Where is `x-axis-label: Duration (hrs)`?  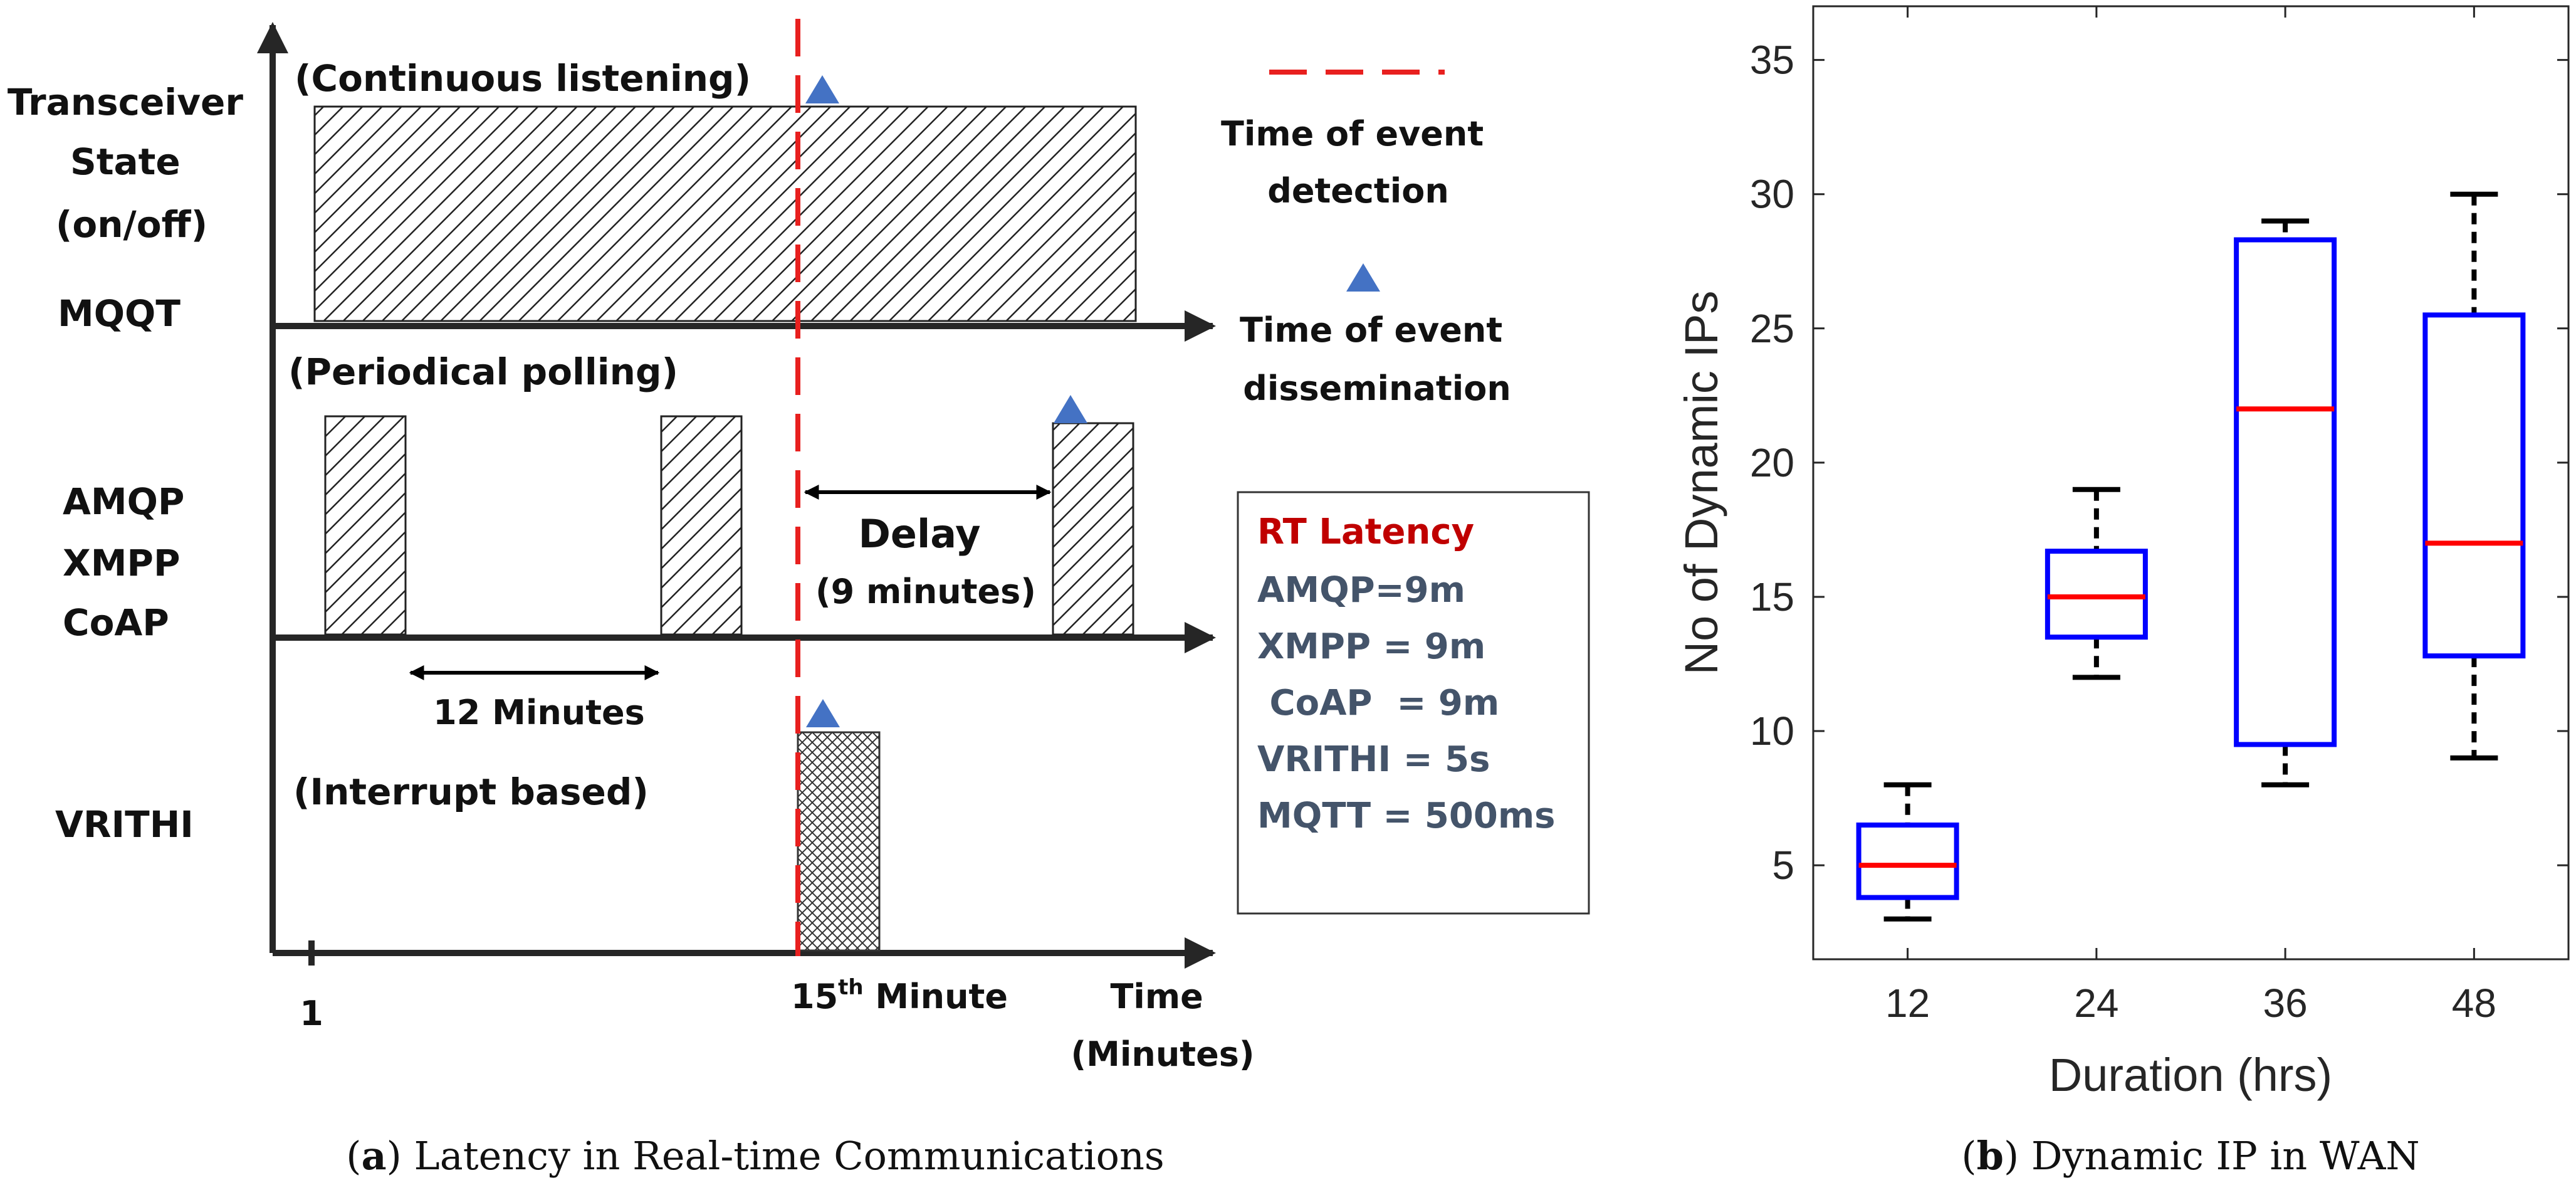 x-axis-label: Duration (hrs) is located at coordinates (2190, 1075).